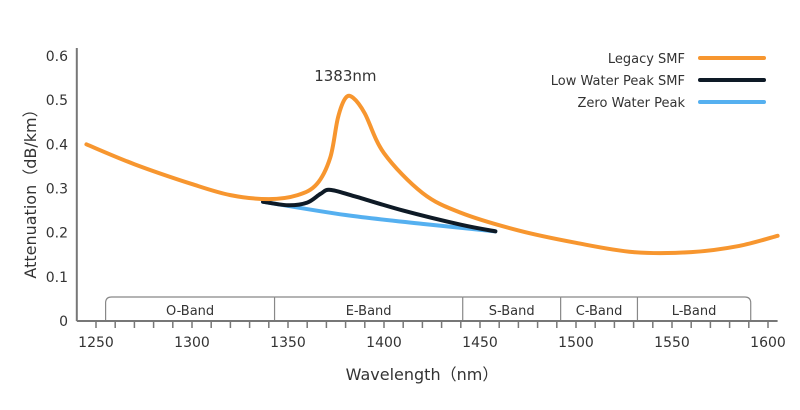 This screenshot has width=800, height=410. I want to click on y-tick-label: 0.3, so click(57, 190).